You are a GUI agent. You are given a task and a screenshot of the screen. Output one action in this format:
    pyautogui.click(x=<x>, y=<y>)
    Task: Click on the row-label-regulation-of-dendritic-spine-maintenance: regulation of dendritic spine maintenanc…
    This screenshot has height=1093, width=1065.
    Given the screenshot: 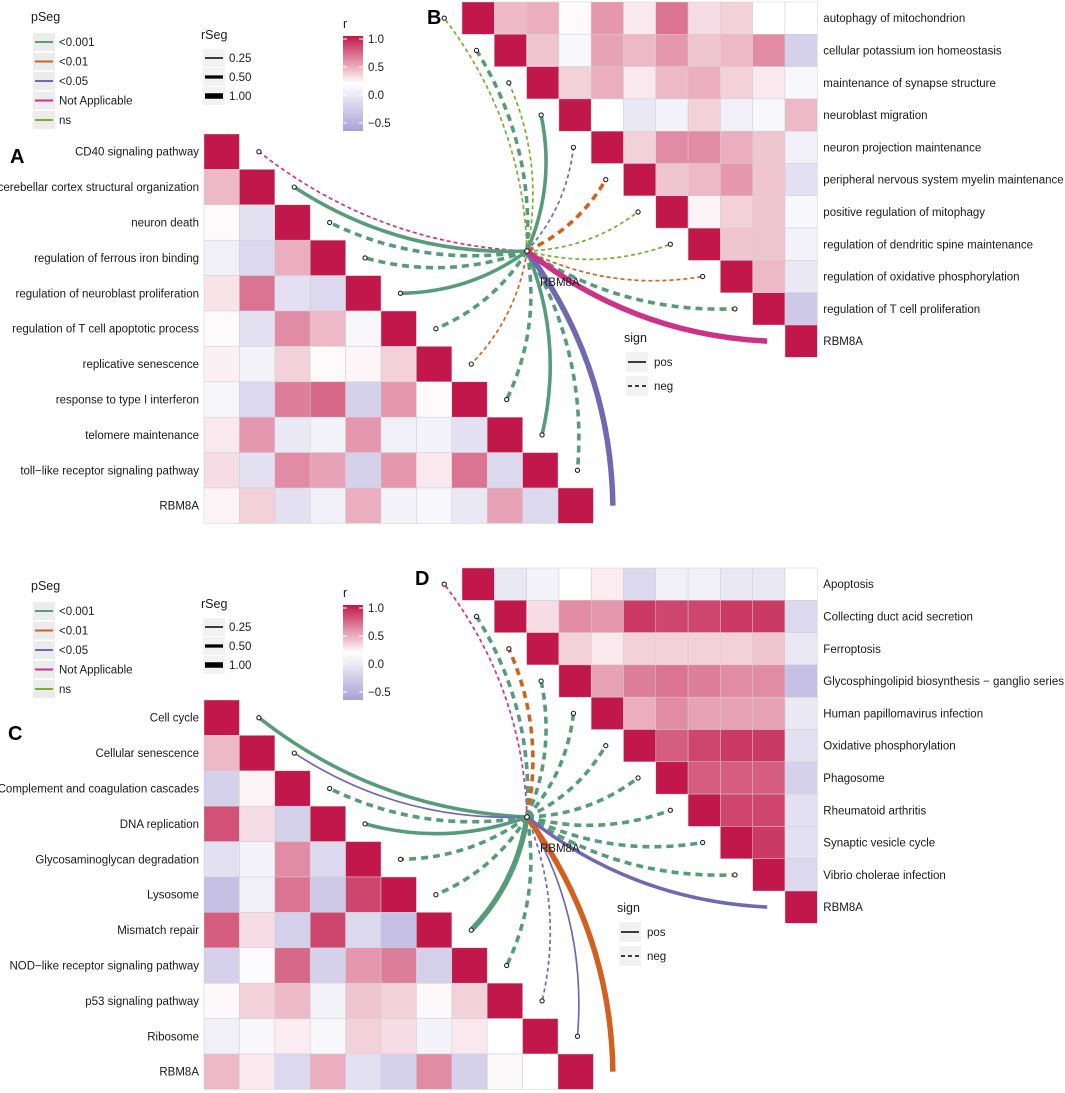 What is the action you would take?
    pyautogui.click(x=928, y=245)
    